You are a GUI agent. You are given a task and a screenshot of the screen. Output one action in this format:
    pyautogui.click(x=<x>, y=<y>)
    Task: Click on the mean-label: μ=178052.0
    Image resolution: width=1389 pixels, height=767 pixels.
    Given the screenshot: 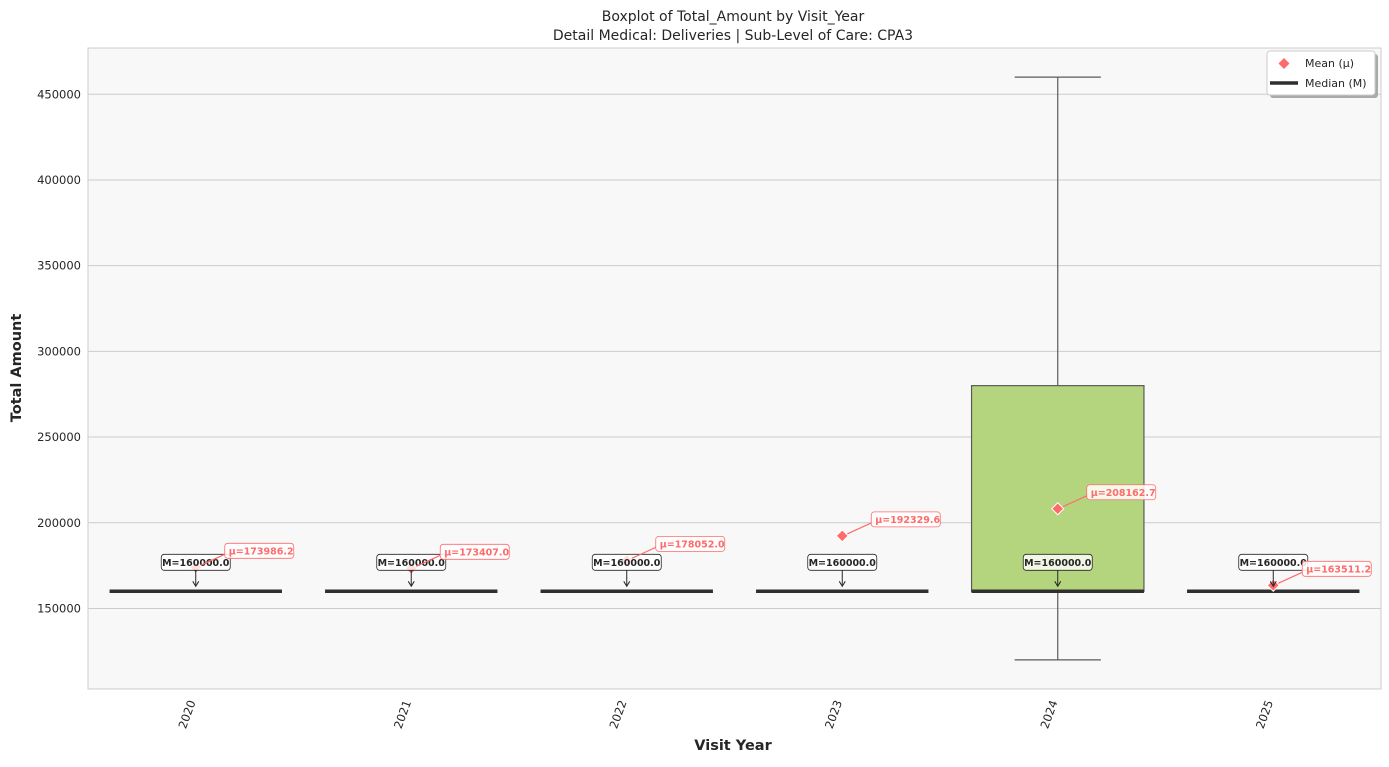 What is the action you would take?
    pyautogui.click(x=692, y=544)
    